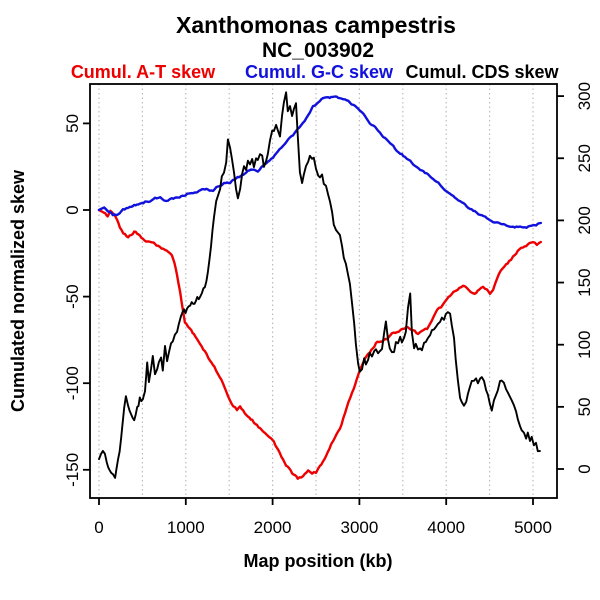 This screenshot has width=600, height=600. Describe the element at coordinates (584, 406) in the screenshot. I see `right-tick-label: 50` at that location.